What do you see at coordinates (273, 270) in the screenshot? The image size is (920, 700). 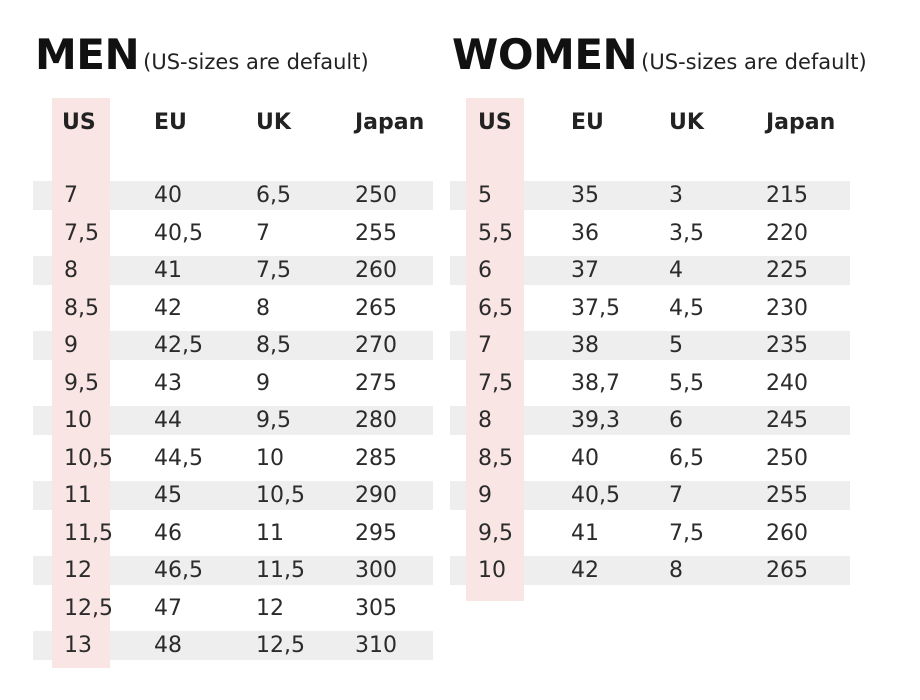 I see `men-cell-uk: 7,5` at bounding box center [273, 270].